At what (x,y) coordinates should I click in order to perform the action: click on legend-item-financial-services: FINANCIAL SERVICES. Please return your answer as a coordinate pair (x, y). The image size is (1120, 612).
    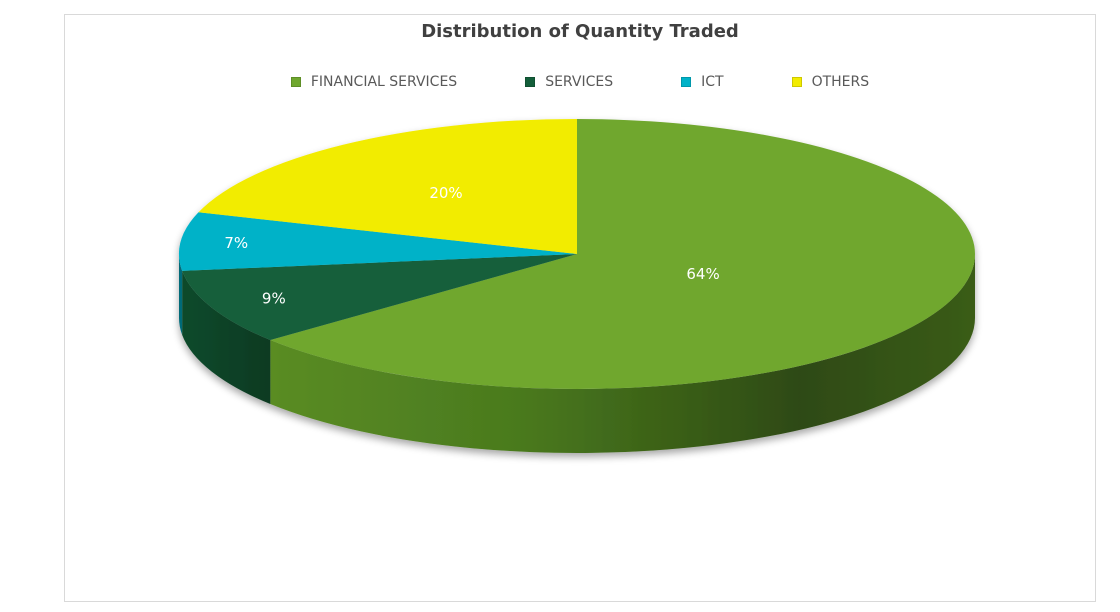
    Looking at the image, I should click on (374, 82).